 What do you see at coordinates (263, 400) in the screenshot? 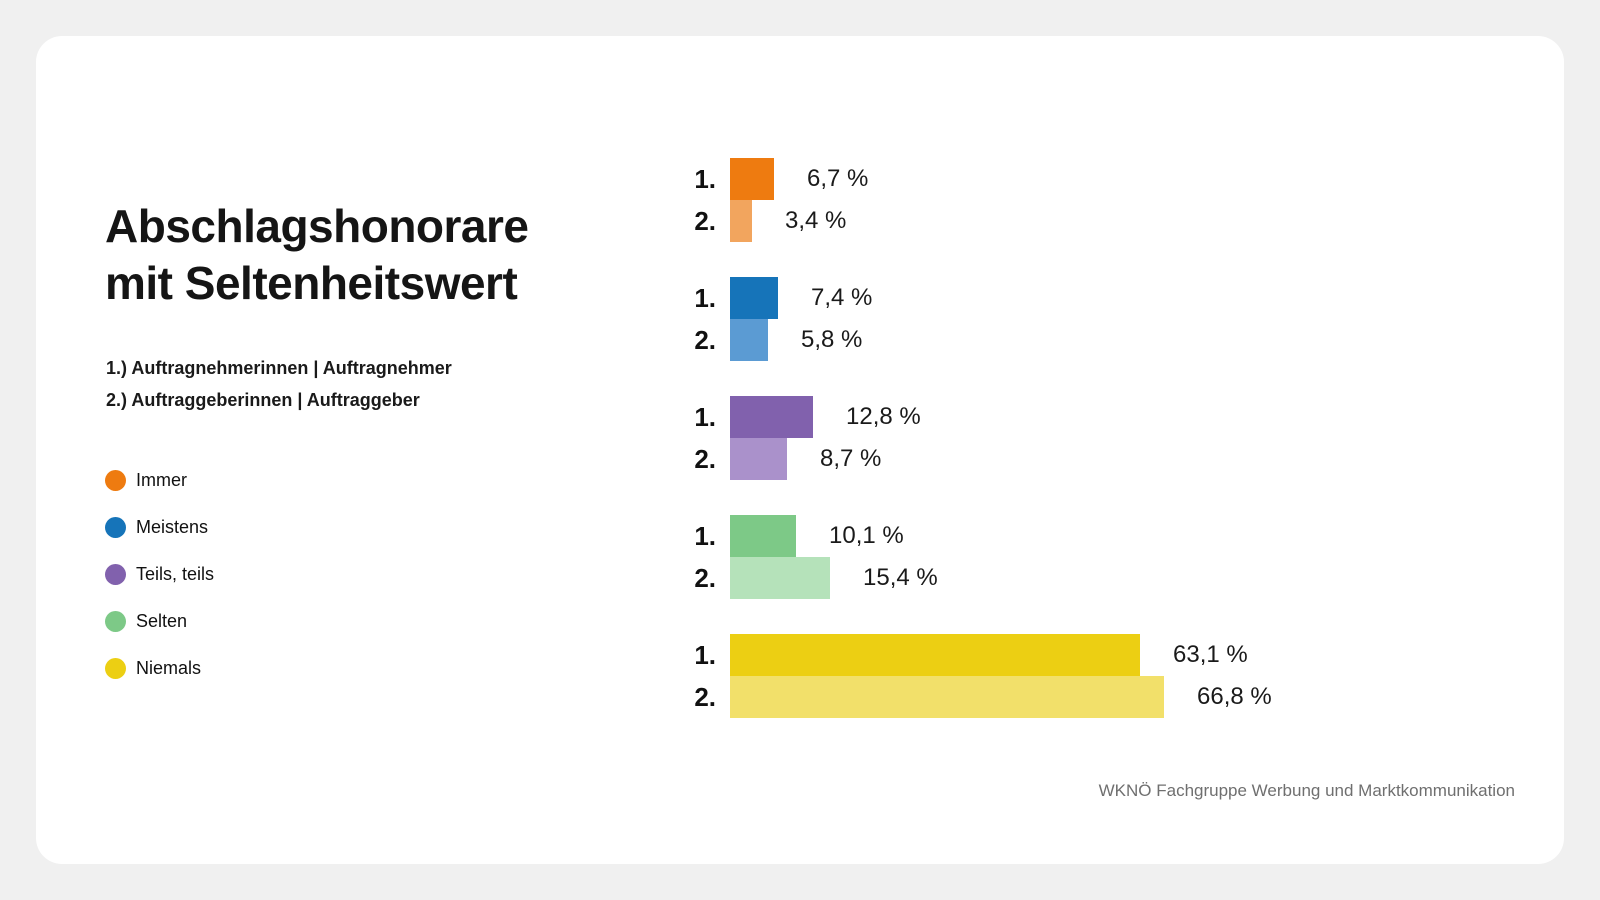
I see `series-key-line2: 2.) Auftraggeberinnen | Auftraggeber` at bounding box center [263, 400].